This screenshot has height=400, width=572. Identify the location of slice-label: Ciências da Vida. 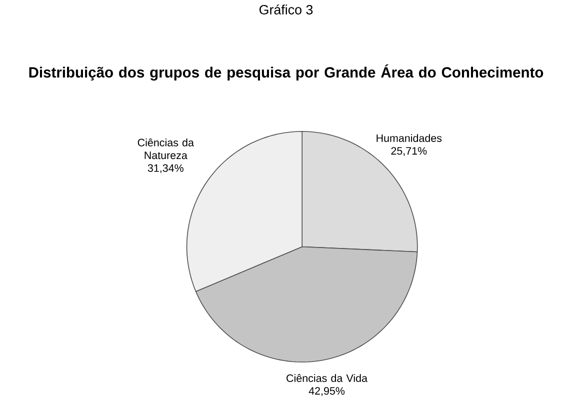
(327, 378).